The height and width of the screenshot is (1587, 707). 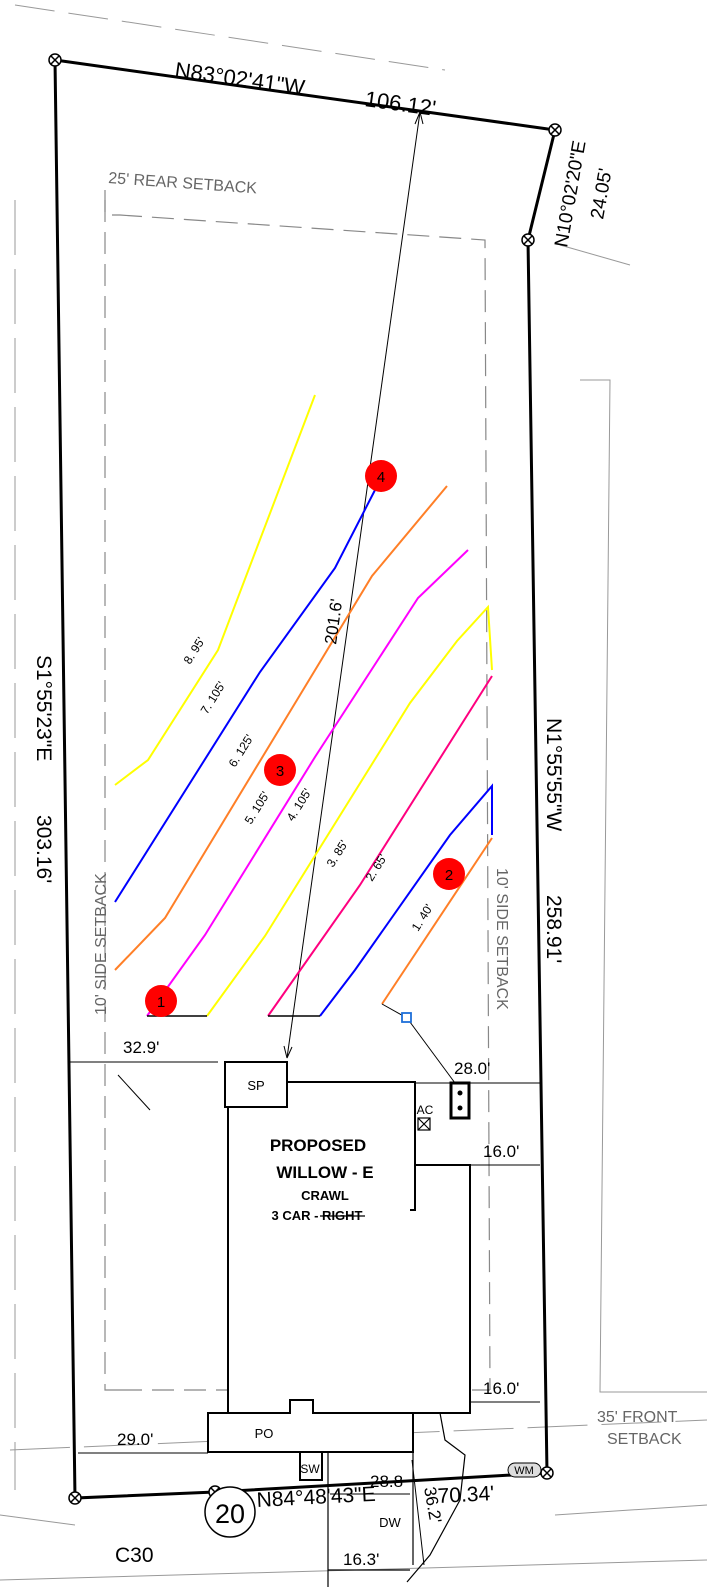 I want to click on svg-text: 20, so click(x=230, y=1514).